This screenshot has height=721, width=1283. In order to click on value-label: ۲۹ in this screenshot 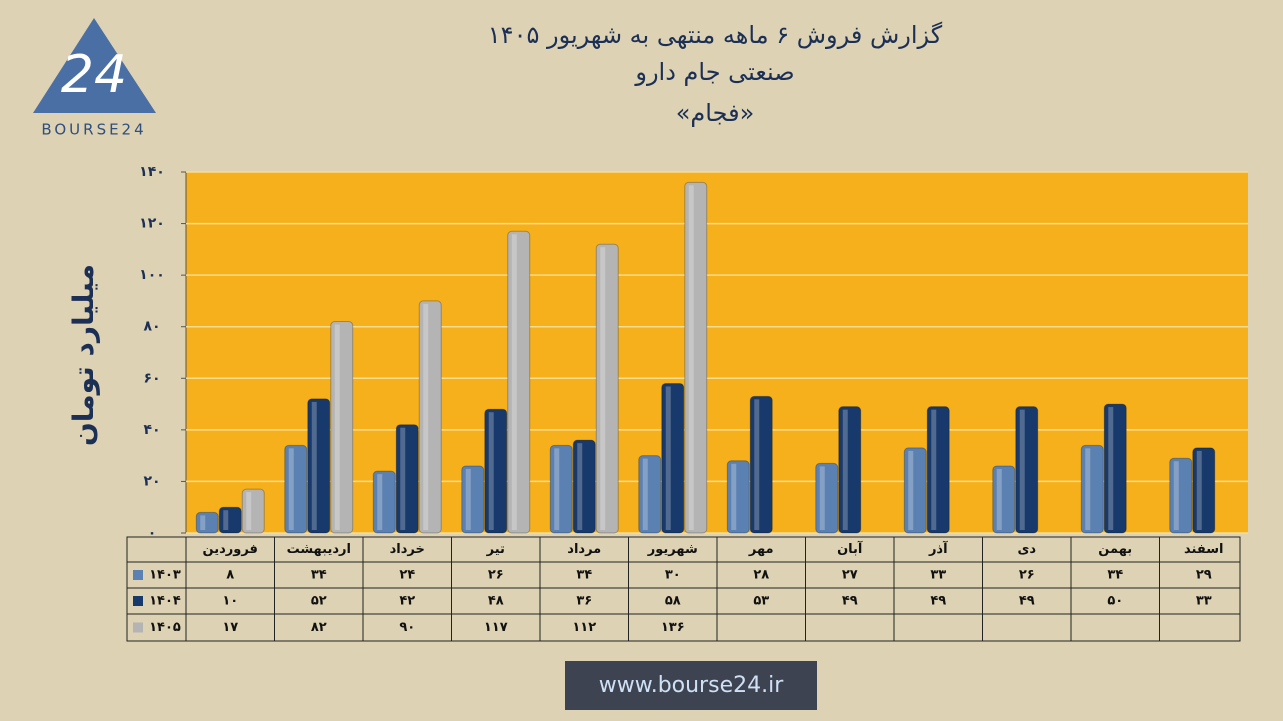, I will do `click(1204, 575)`.